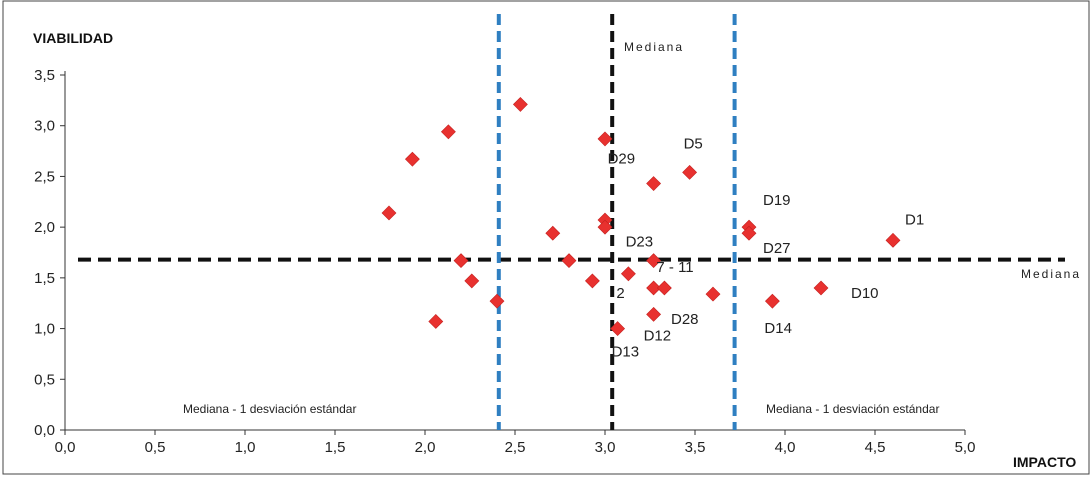  Describe the element at coordinates (73, 38) in the screenshot. I see `y-axis-title: VIABILIDAD` at that location.